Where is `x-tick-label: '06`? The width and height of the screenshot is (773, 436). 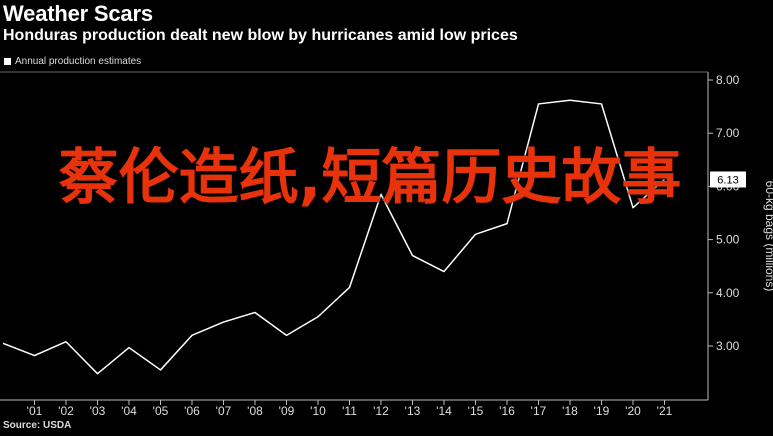
x-tick-label: '06 is located at coordinates (192, 411).